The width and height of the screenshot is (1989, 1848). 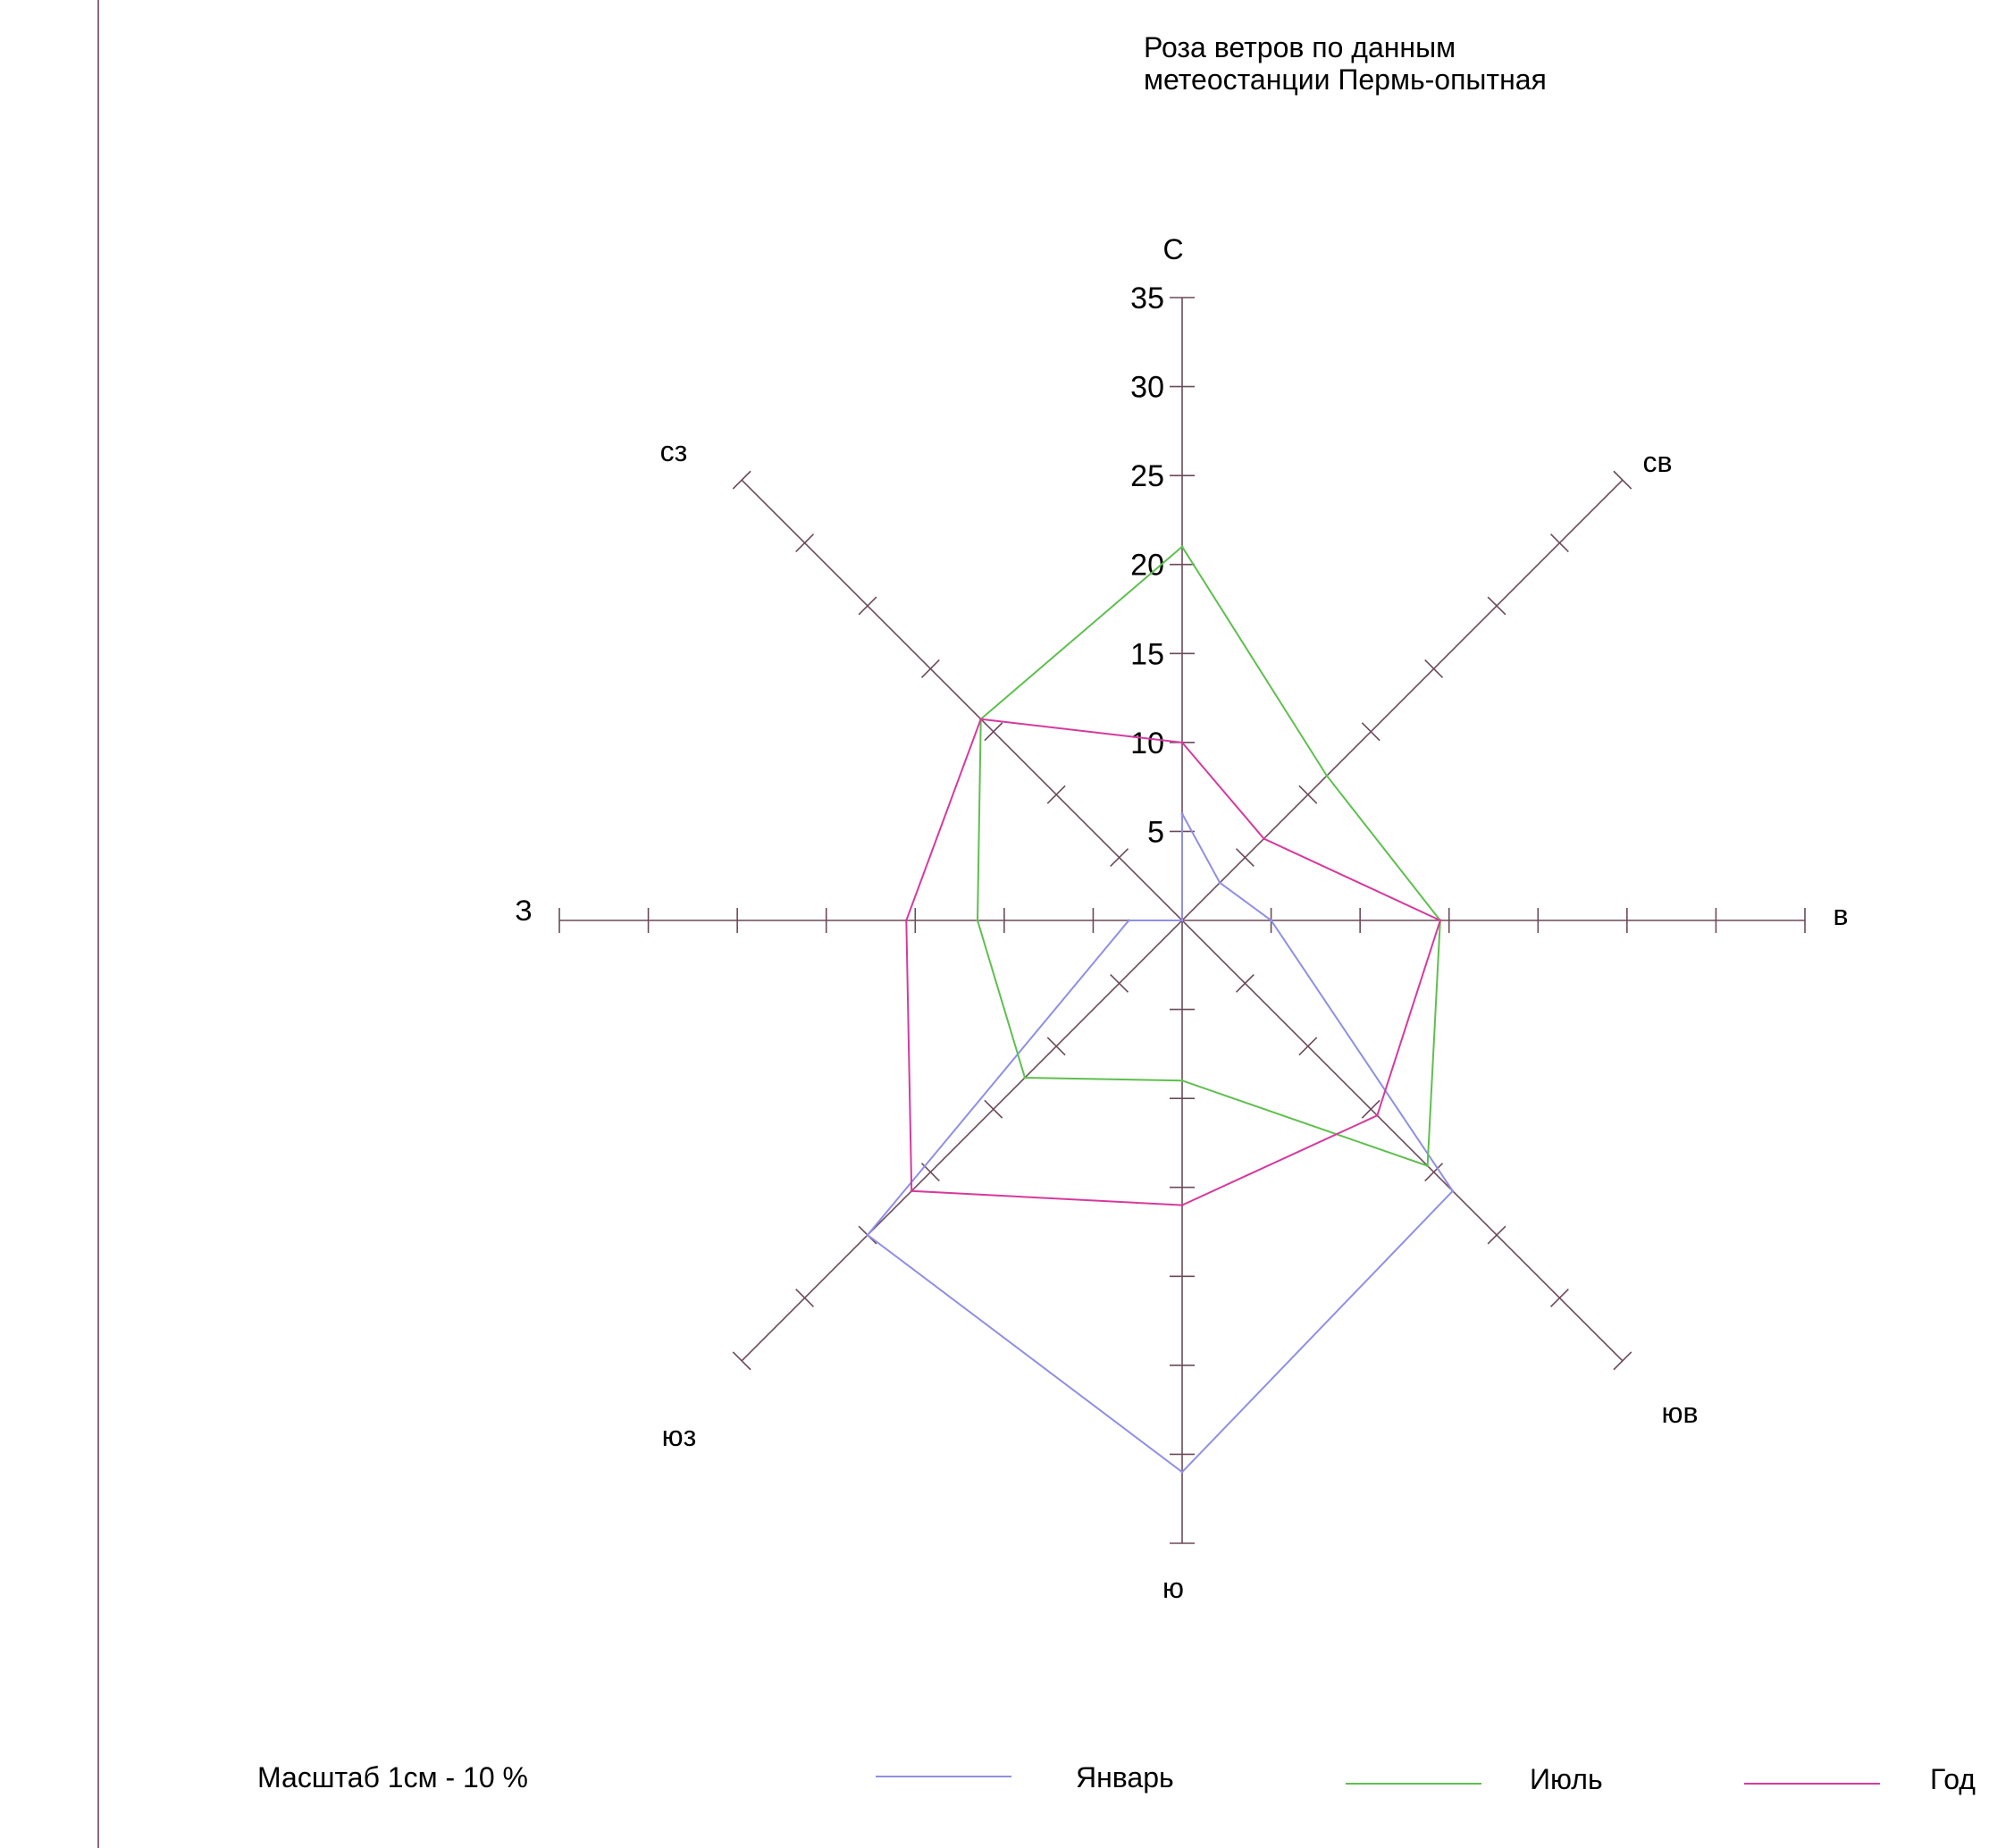 What do you see at coordinates (930, 668) in the screenshot?
I see `tick-сз-4` at bounding box center [930, 668].